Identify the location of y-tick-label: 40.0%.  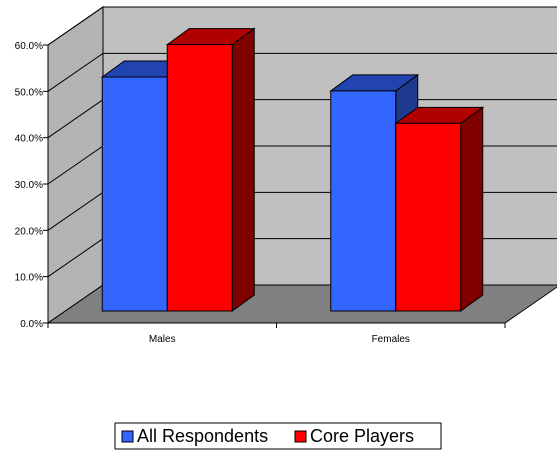
(29, 139).